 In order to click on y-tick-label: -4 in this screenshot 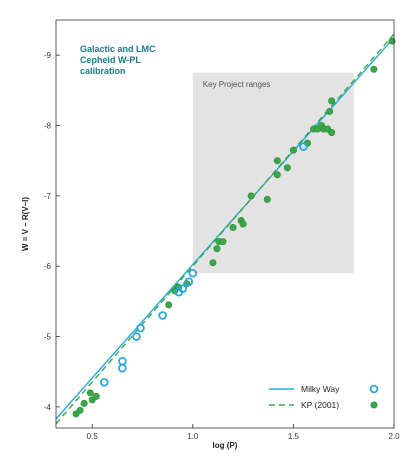, I will do `click(48, 407)`.